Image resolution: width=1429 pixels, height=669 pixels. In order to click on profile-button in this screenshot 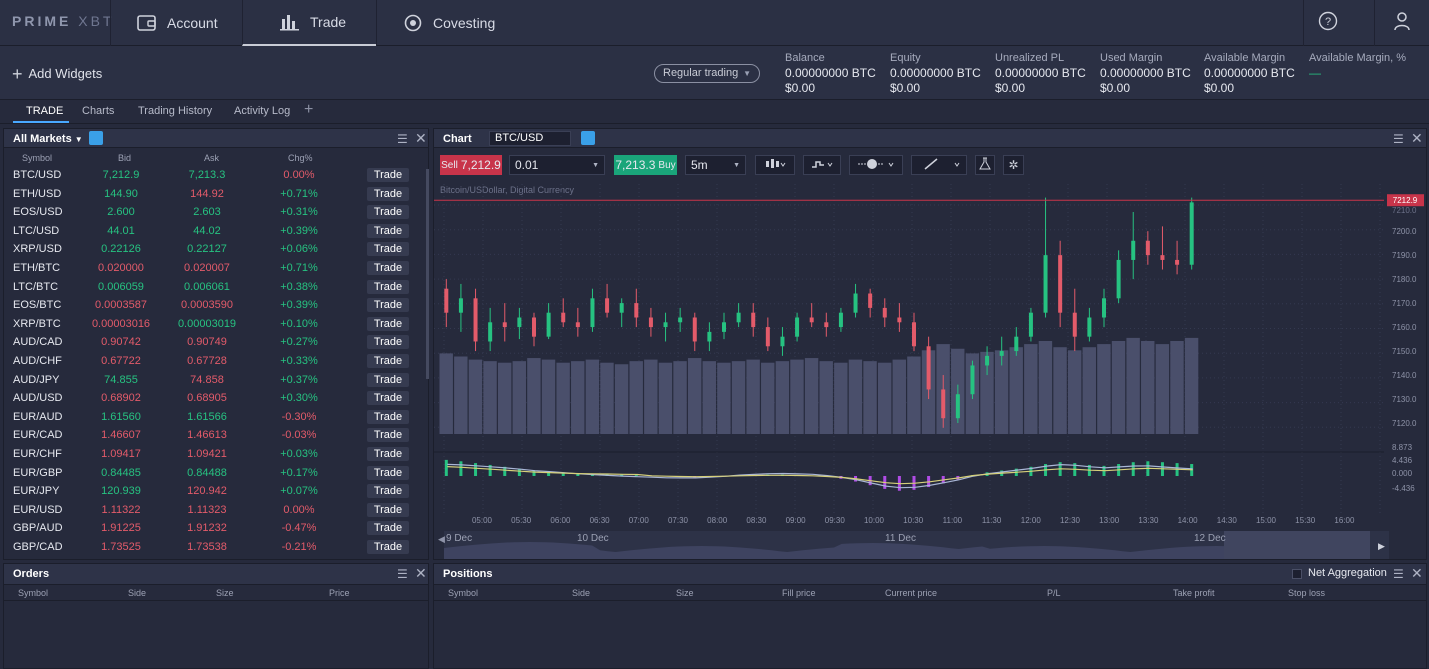, I will do `click(1401, 23)`.